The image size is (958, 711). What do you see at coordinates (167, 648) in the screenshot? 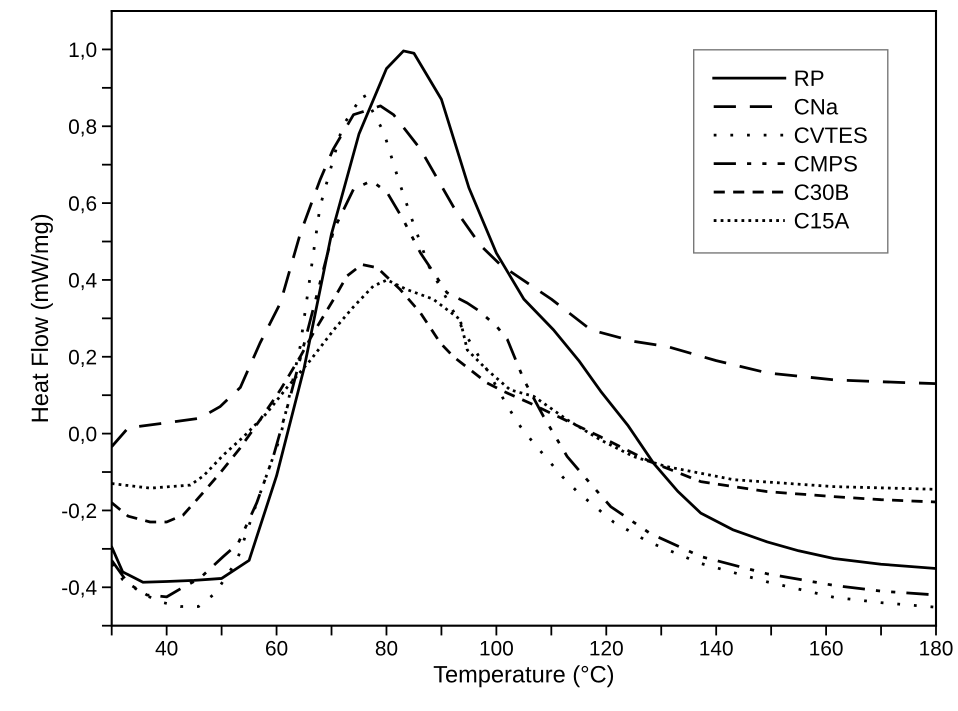
I see `x-tick-label: 40` at bounding box center [167, 648].